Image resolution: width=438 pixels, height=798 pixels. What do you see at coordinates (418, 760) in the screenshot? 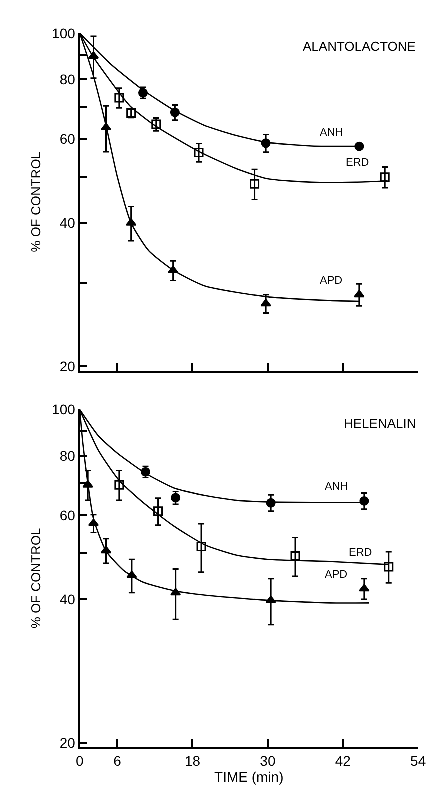
I see `x-tick-label: 54` at bounding box center [418, 760].